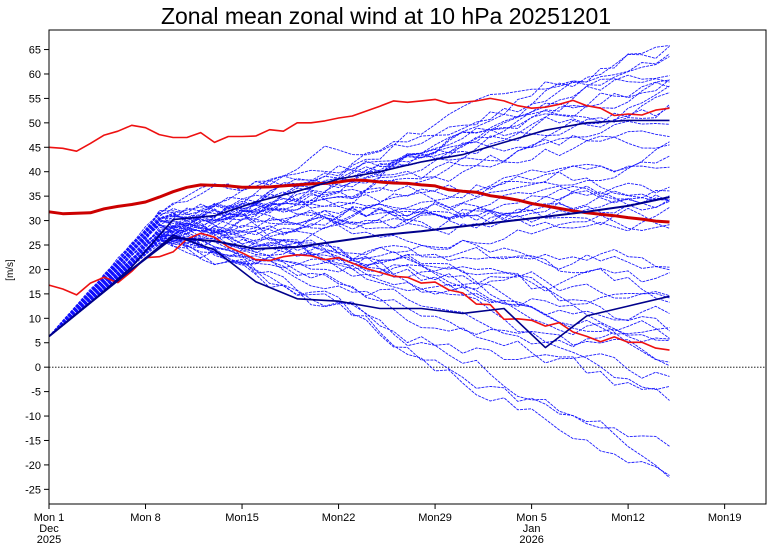 The width and height of the screenshot is (772, 548). Describe the element at coordinates (628, 518) in the screenshot. I see `x-tick-label: Mon12` at that location.